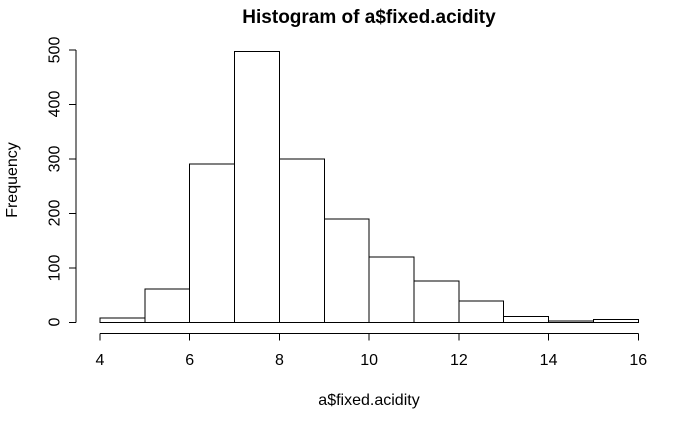  I want to click on x-tick-label: 4, so click(100, 360).